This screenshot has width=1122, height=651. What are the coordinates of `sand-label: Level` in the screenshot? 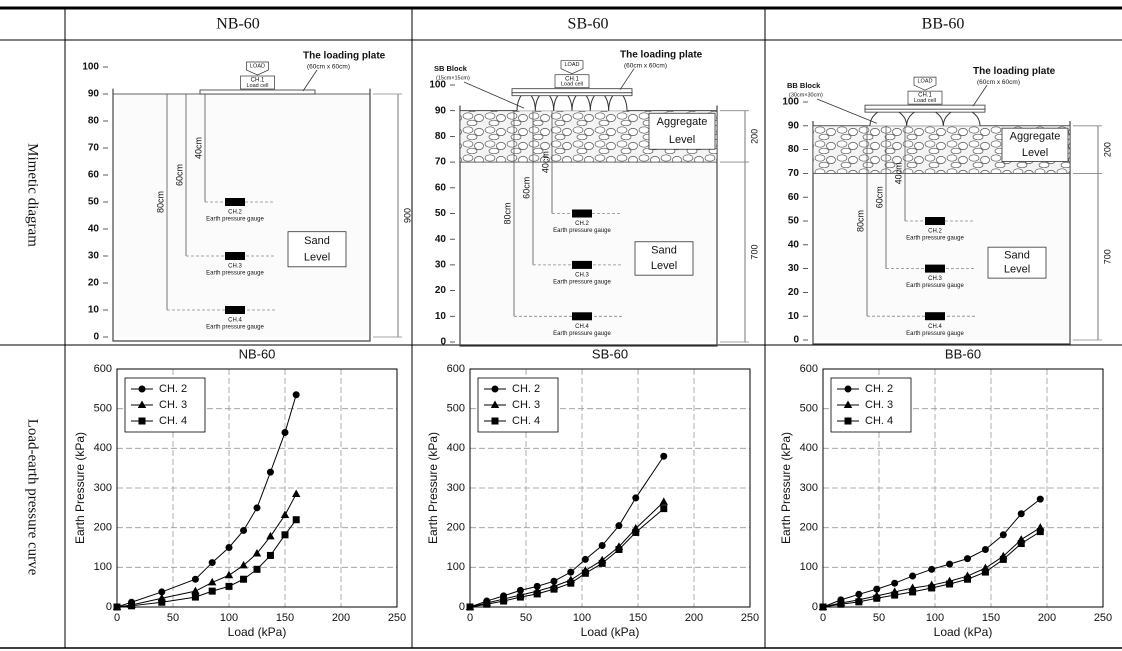 It's located at (317, 257).